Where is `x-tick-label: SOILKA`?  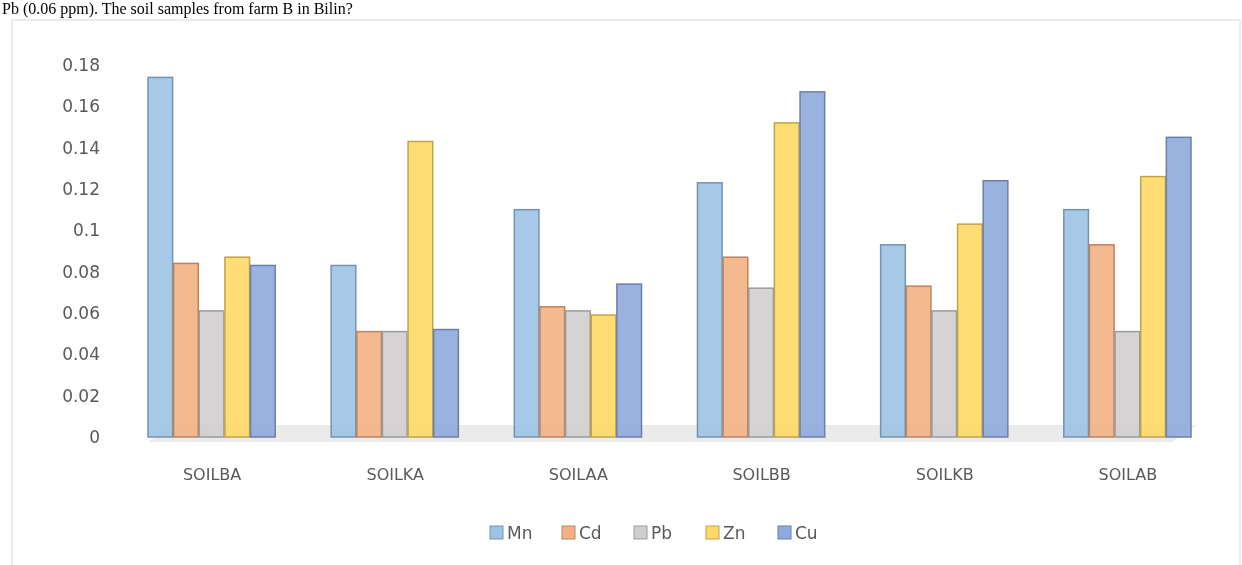
x-tick-label: SOILKA is located at coordinates (395, 474).